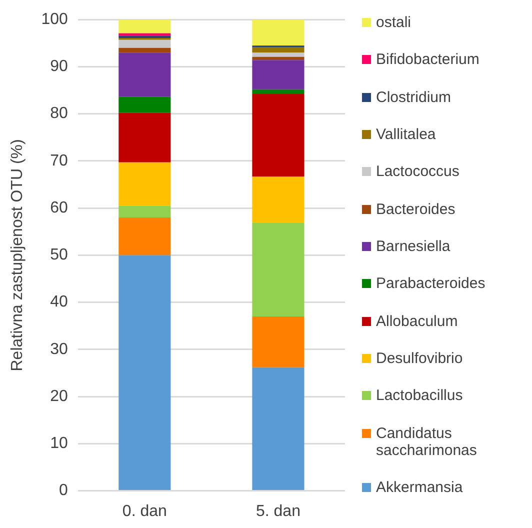  Describe the element at coordinates (419, 395) in the screenshot. I see `legend-label: Lactobacillus` at that location.